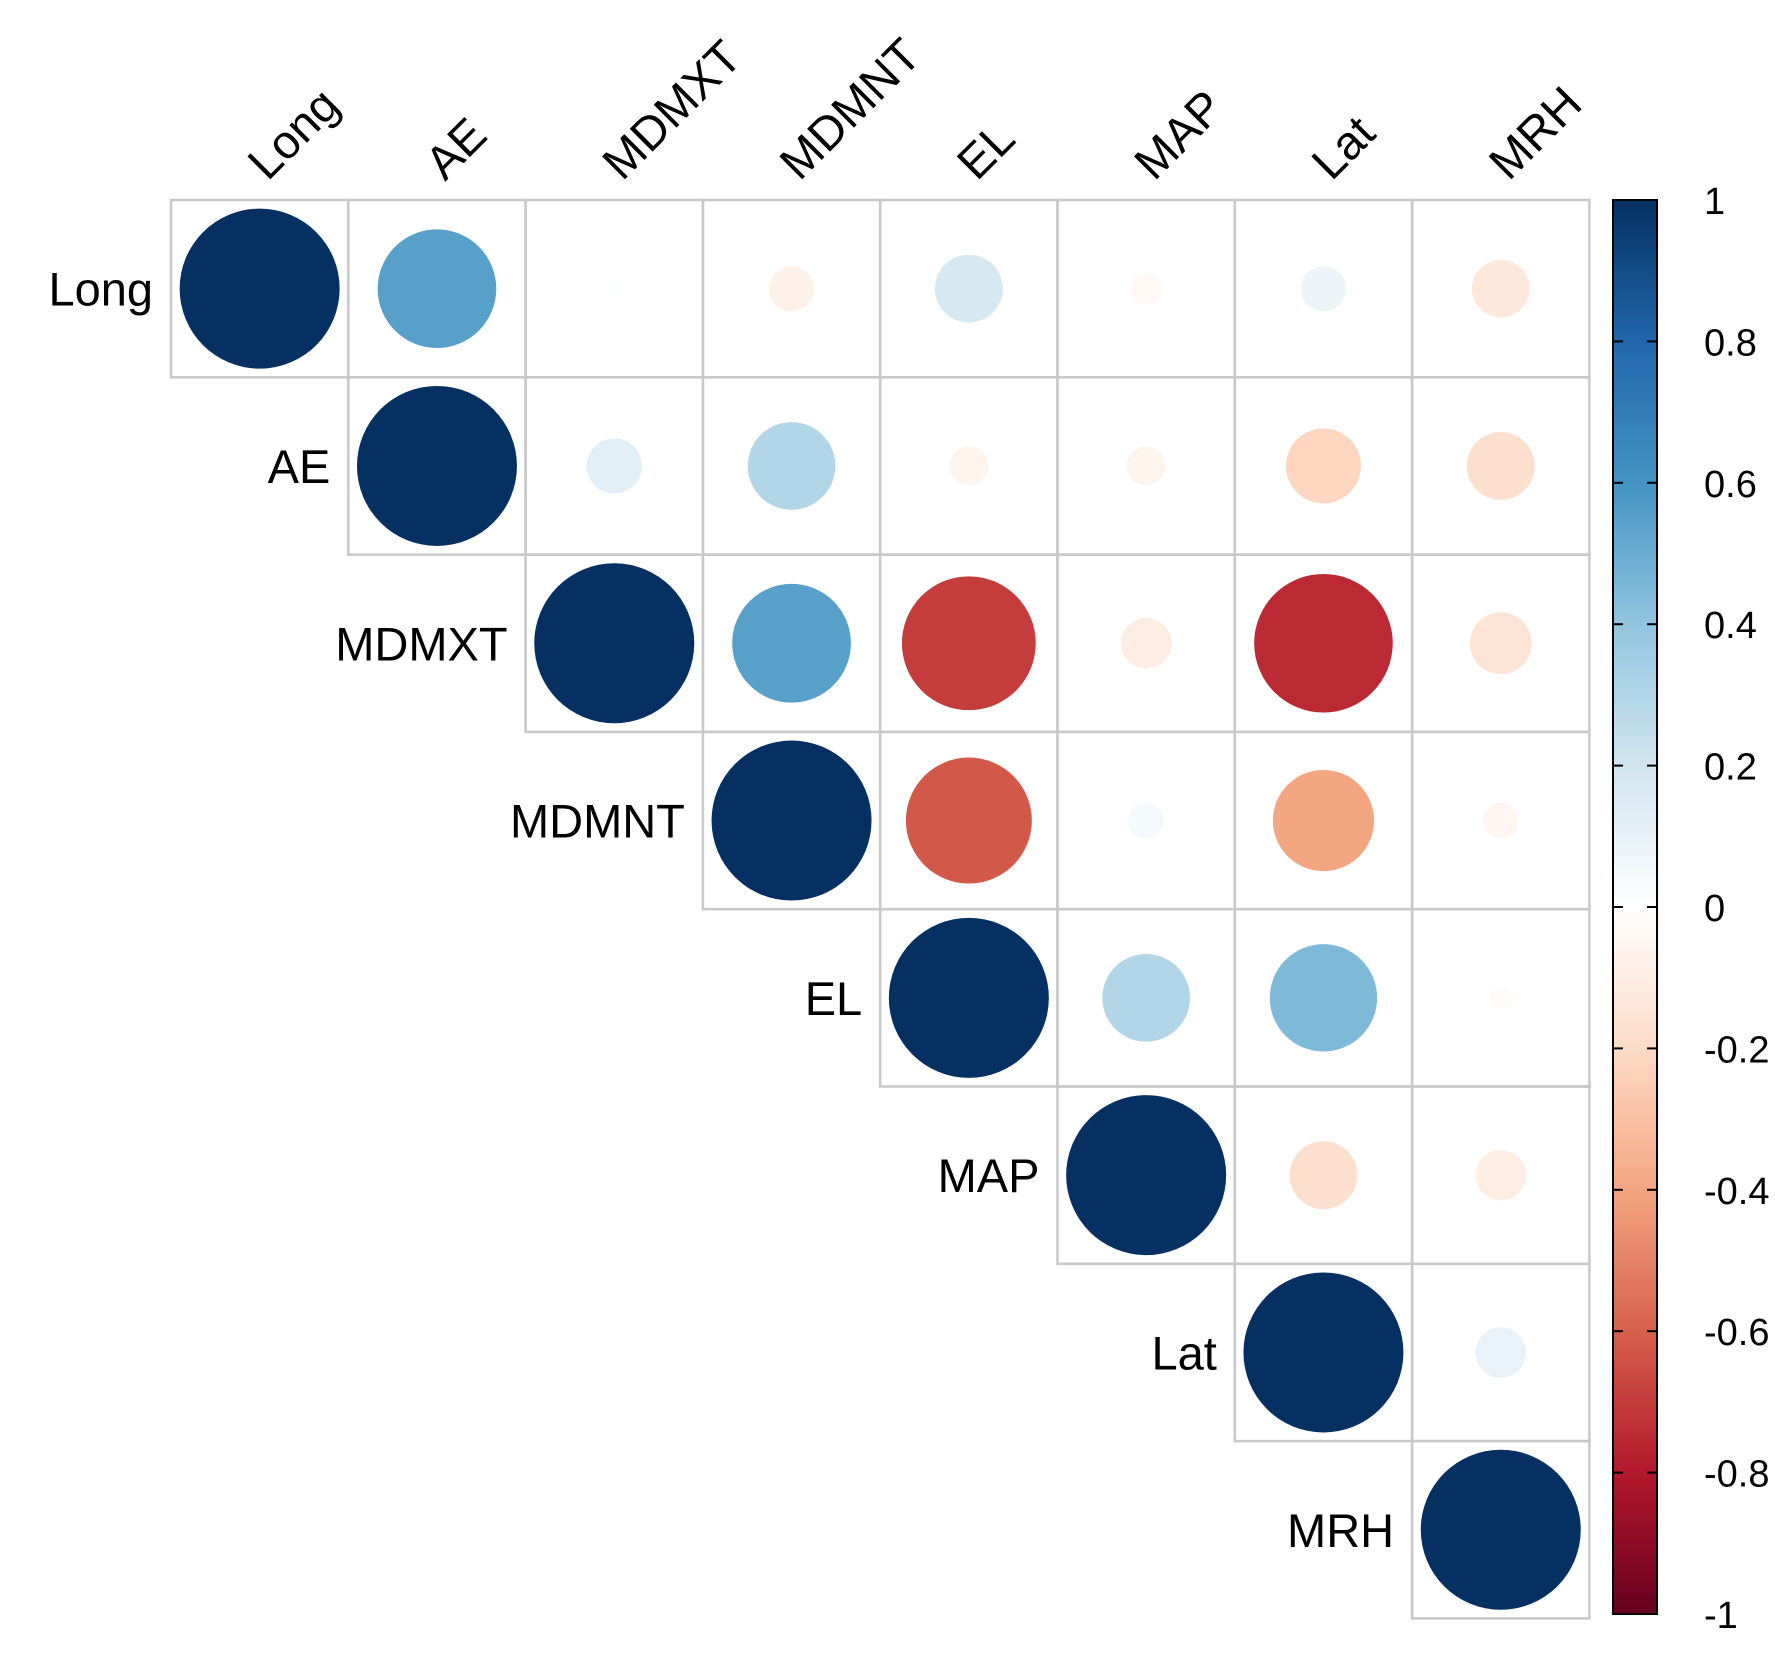 Image resolution: width=1775 pixels, height=1659 pixels. What do you see at coordinates (456, 148) in the screenshot?
I see `column-label-ae: AE` at bounding box center [456, 148].